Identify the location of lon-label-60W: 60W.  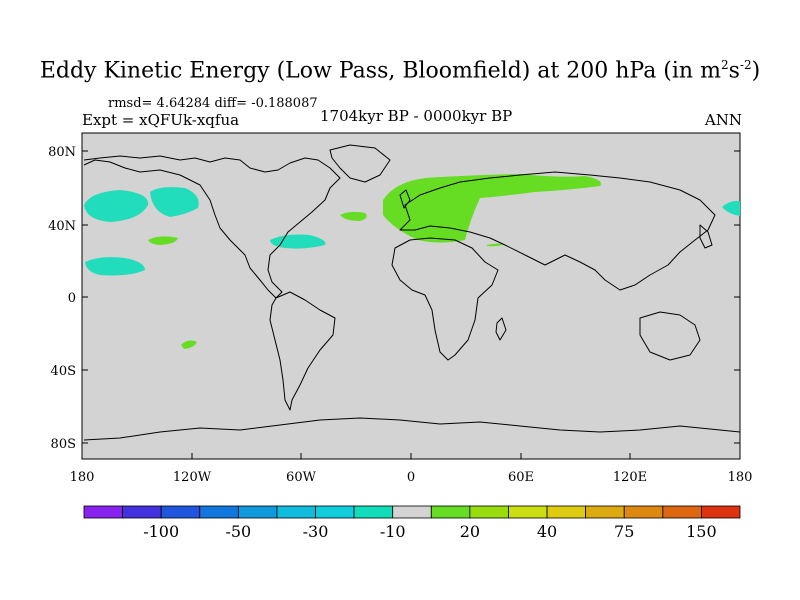
(301, 477).